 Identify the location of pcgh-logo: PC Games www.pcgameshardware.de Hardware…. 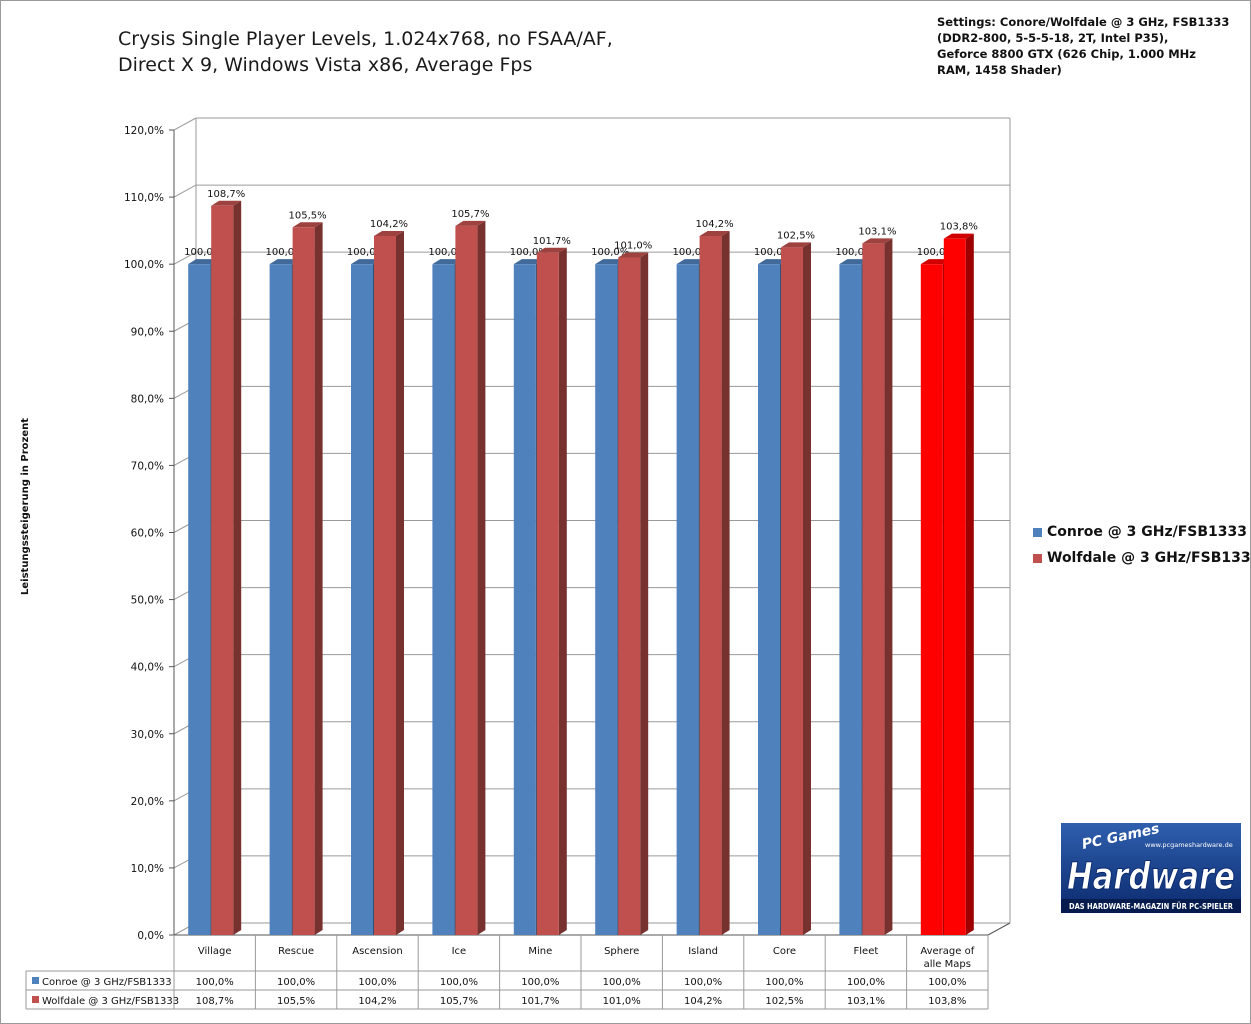
(1151, 868).